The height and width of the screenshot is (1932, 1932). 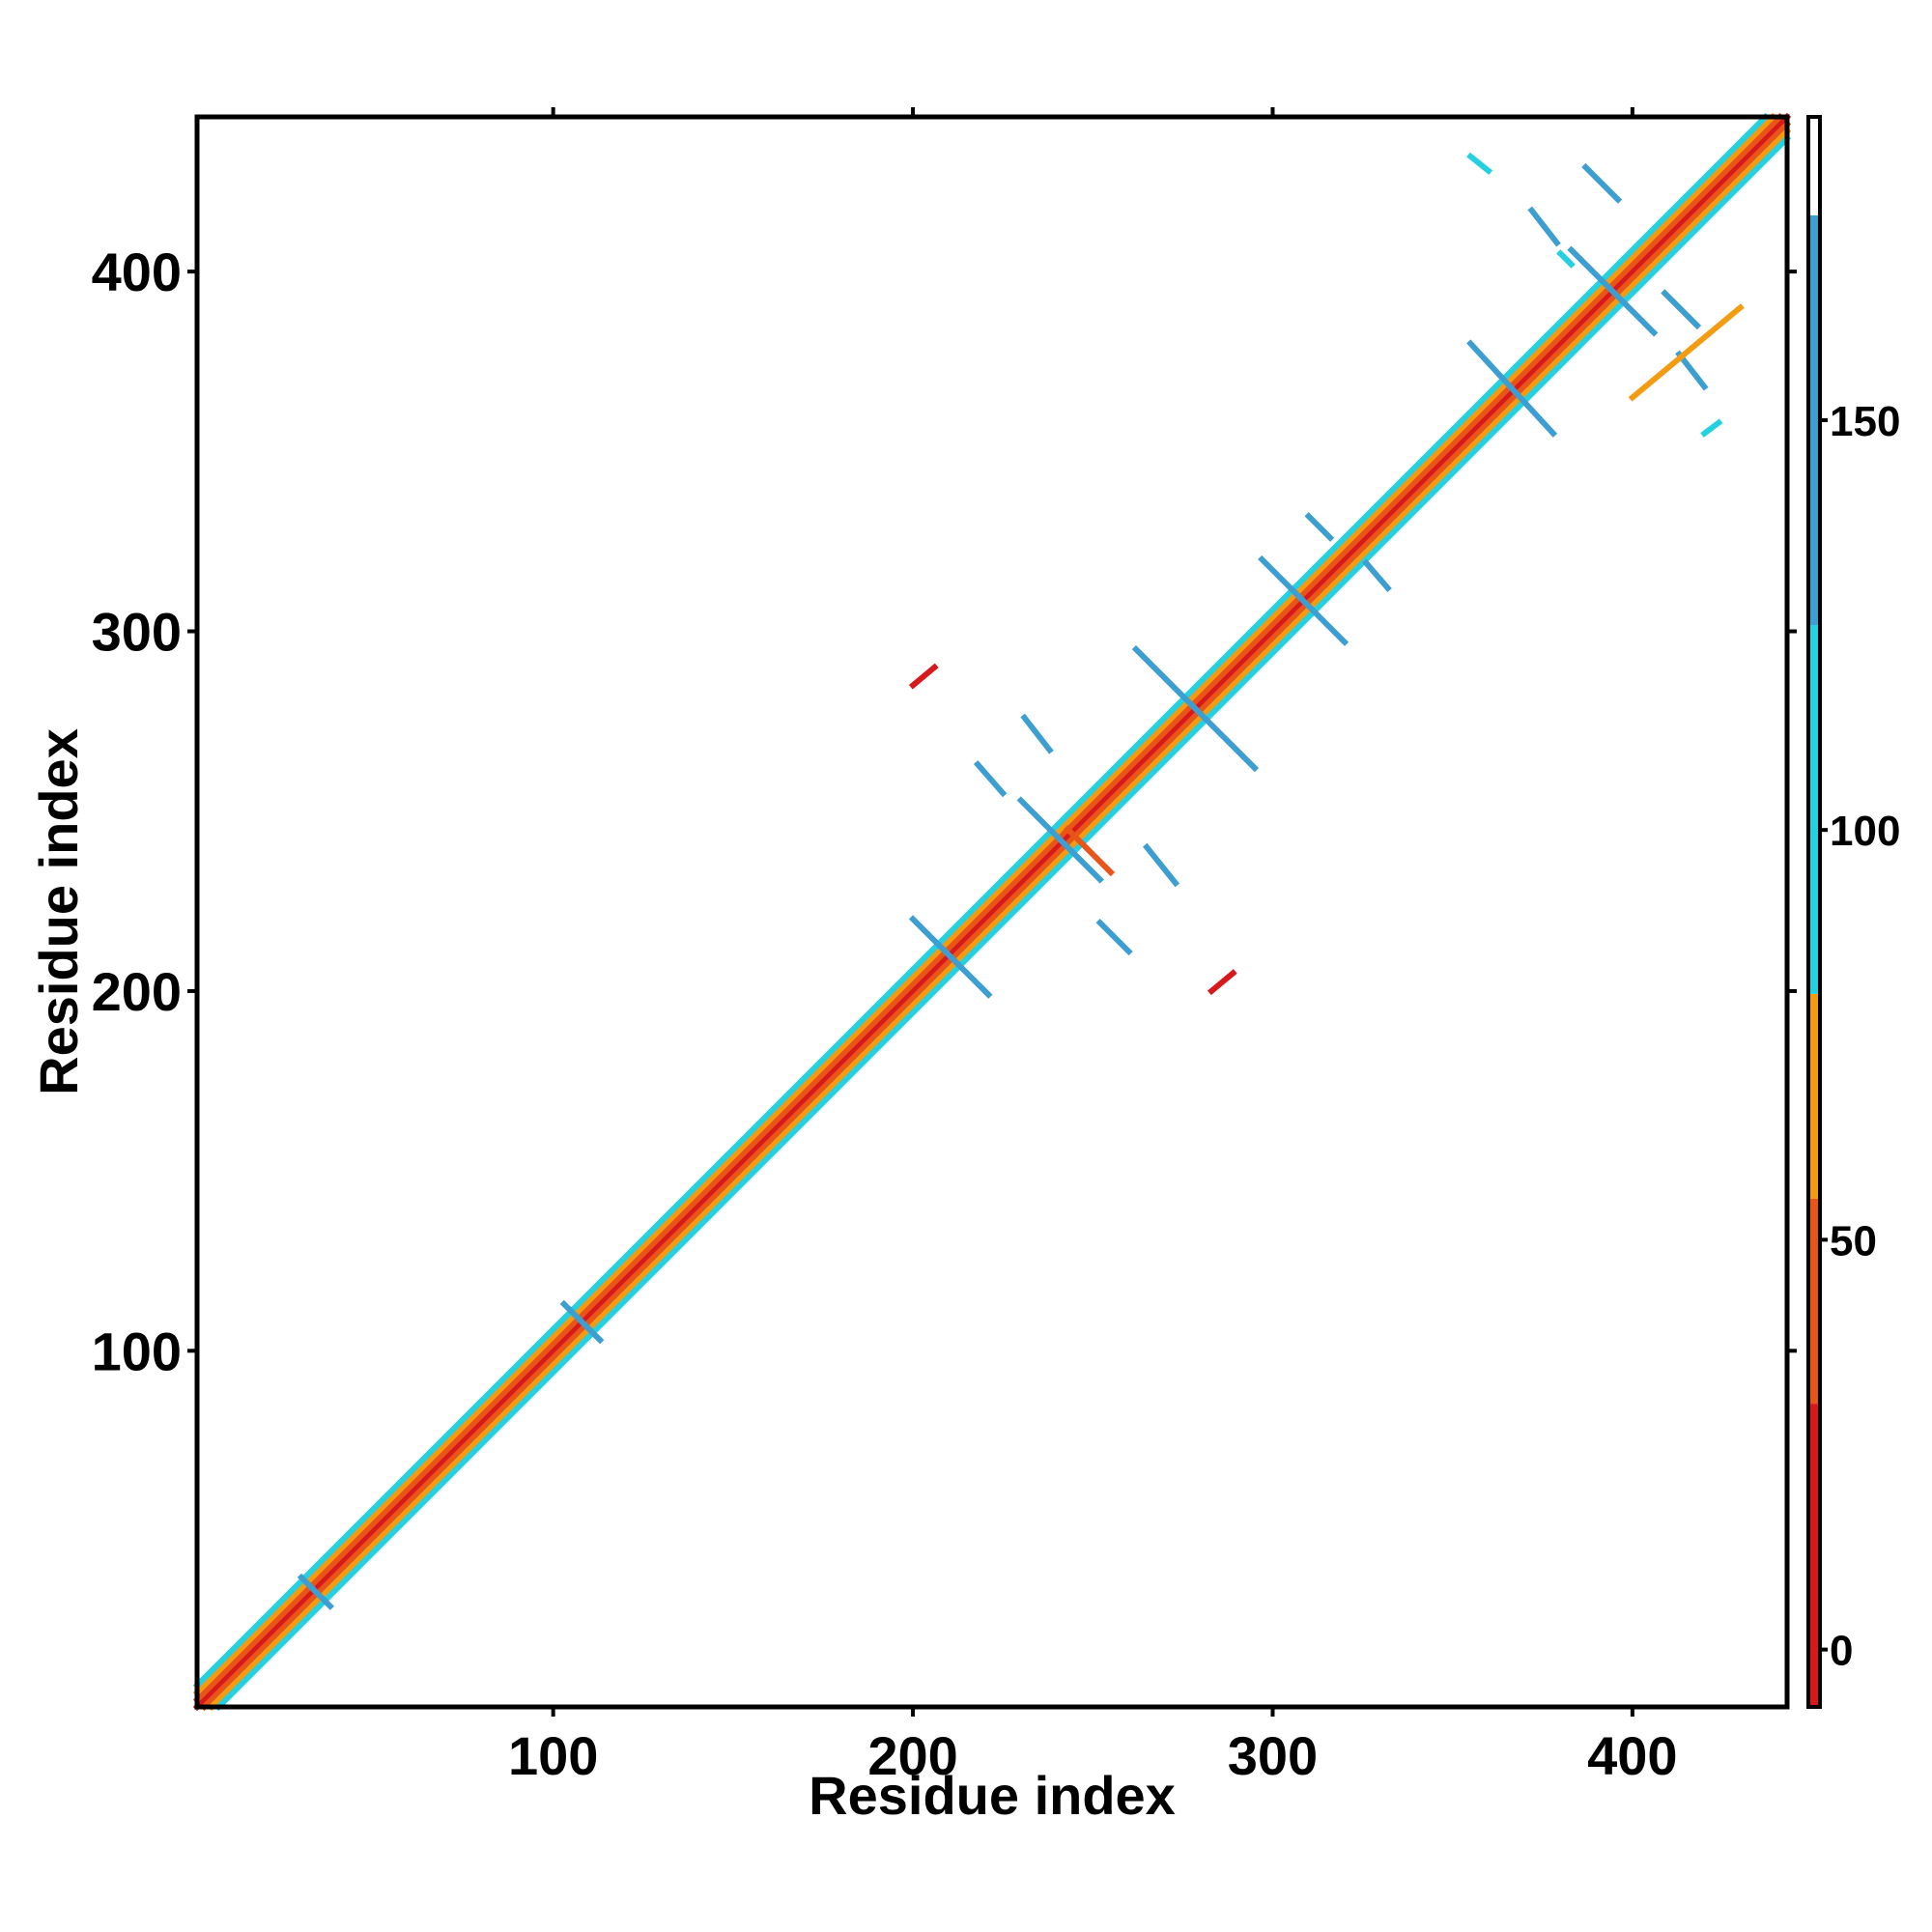 What do you see at coordinates (1841, 1651) in the screenshot?
I see `colorbar-tick-label: 0` at bounding box center [1841, 1651].